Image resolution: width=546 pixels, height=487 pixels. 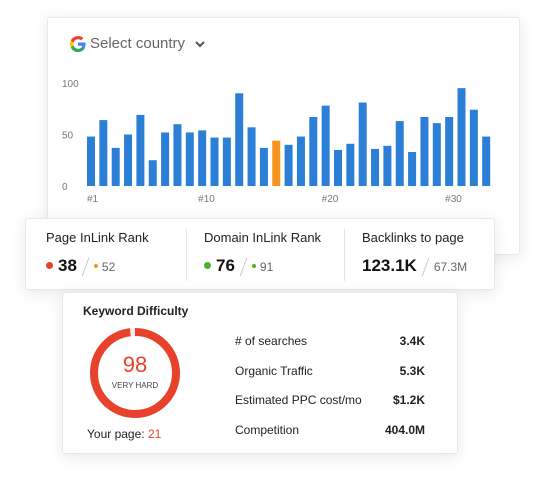 I want to click on gauge: 98 VERY HARD, so click(x=135, y=373).